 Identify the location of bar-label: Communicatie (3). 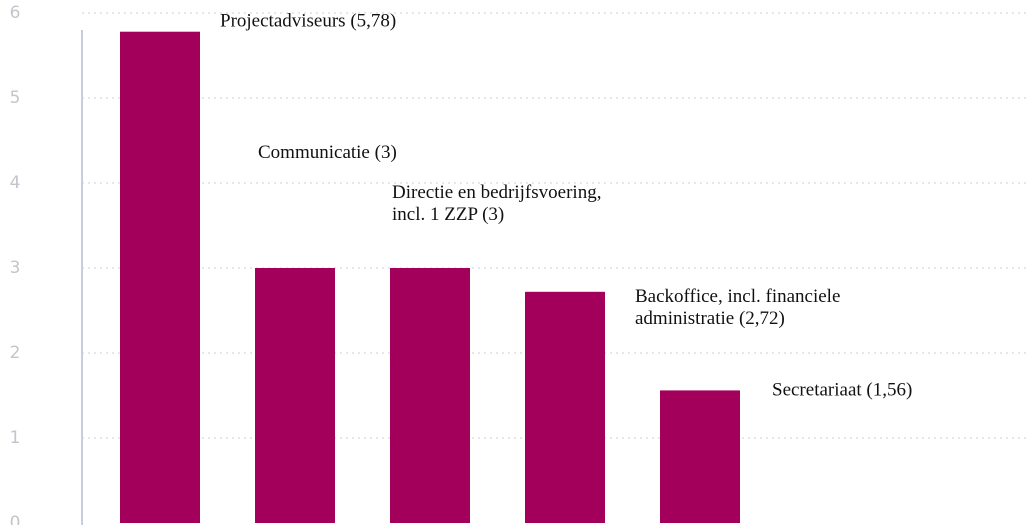
(327, 152).